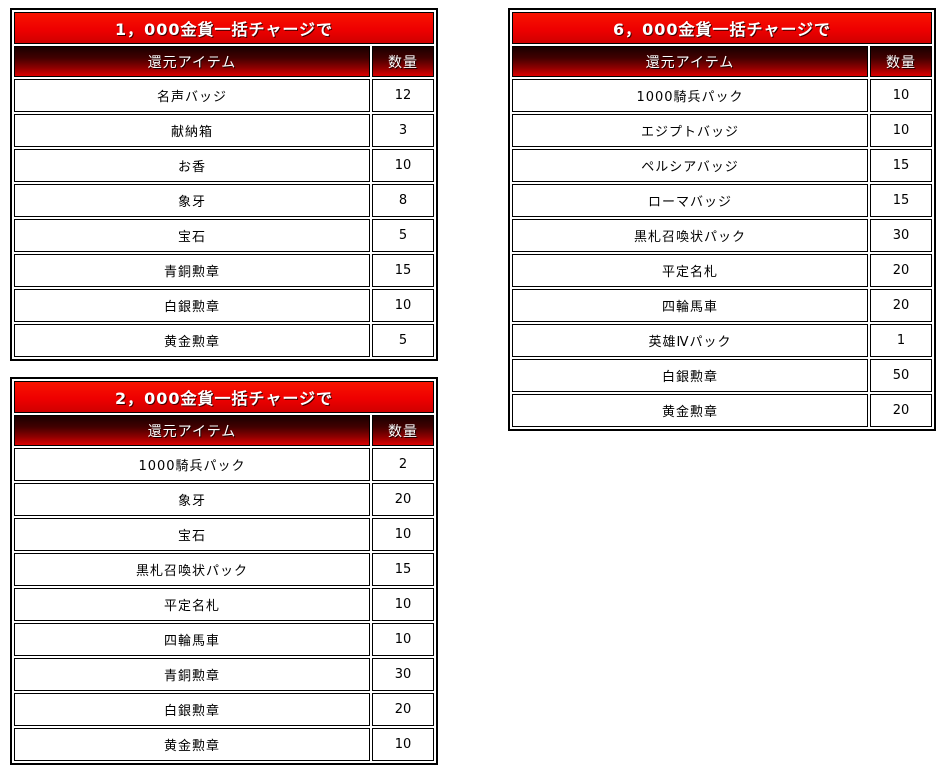 This screenshot has width=943, height=765. I want to click on table-row: 象牙 20, so click(224, 499).